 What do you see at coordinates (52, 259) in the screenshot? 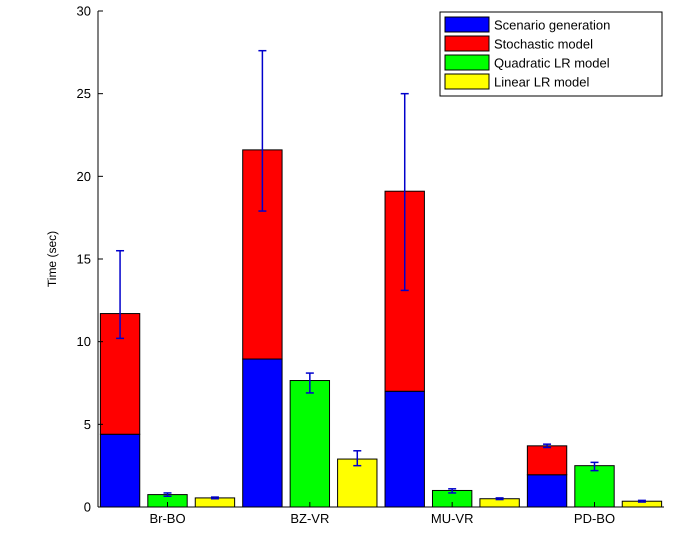
I see `y-axis-title: Time (sec)` at bounding box center [52, 259].